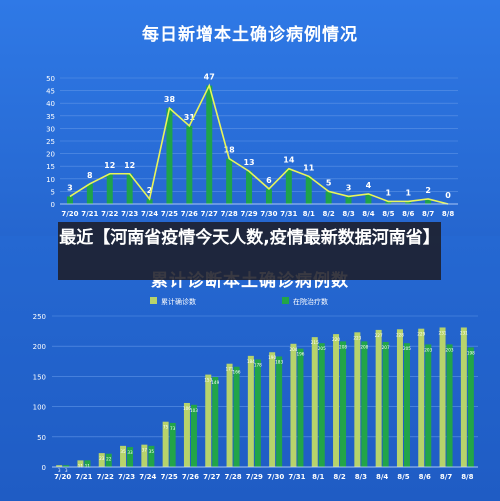  What do you see at coordinates (53, 192) in the screenshot?
I see `y-tick-label: 5` at bounding box center [53, 192].